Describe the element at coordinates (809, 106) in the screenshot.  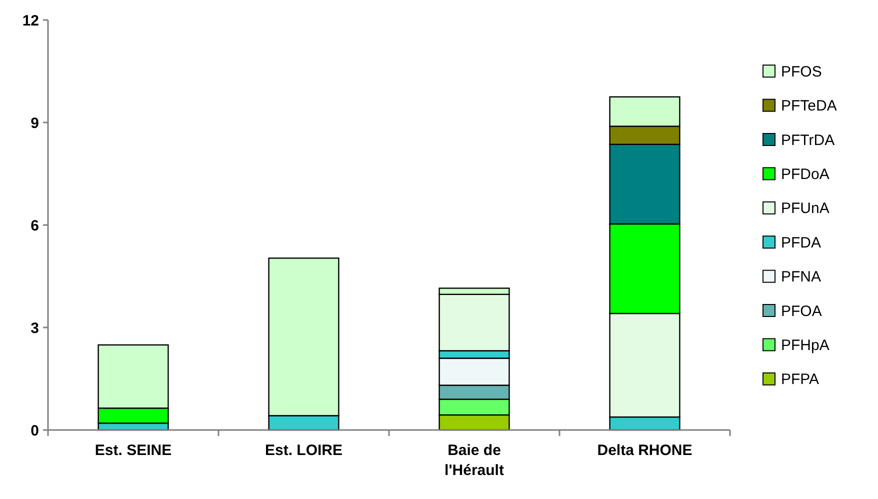
I see `legend-label: PFTeDA` at that location.